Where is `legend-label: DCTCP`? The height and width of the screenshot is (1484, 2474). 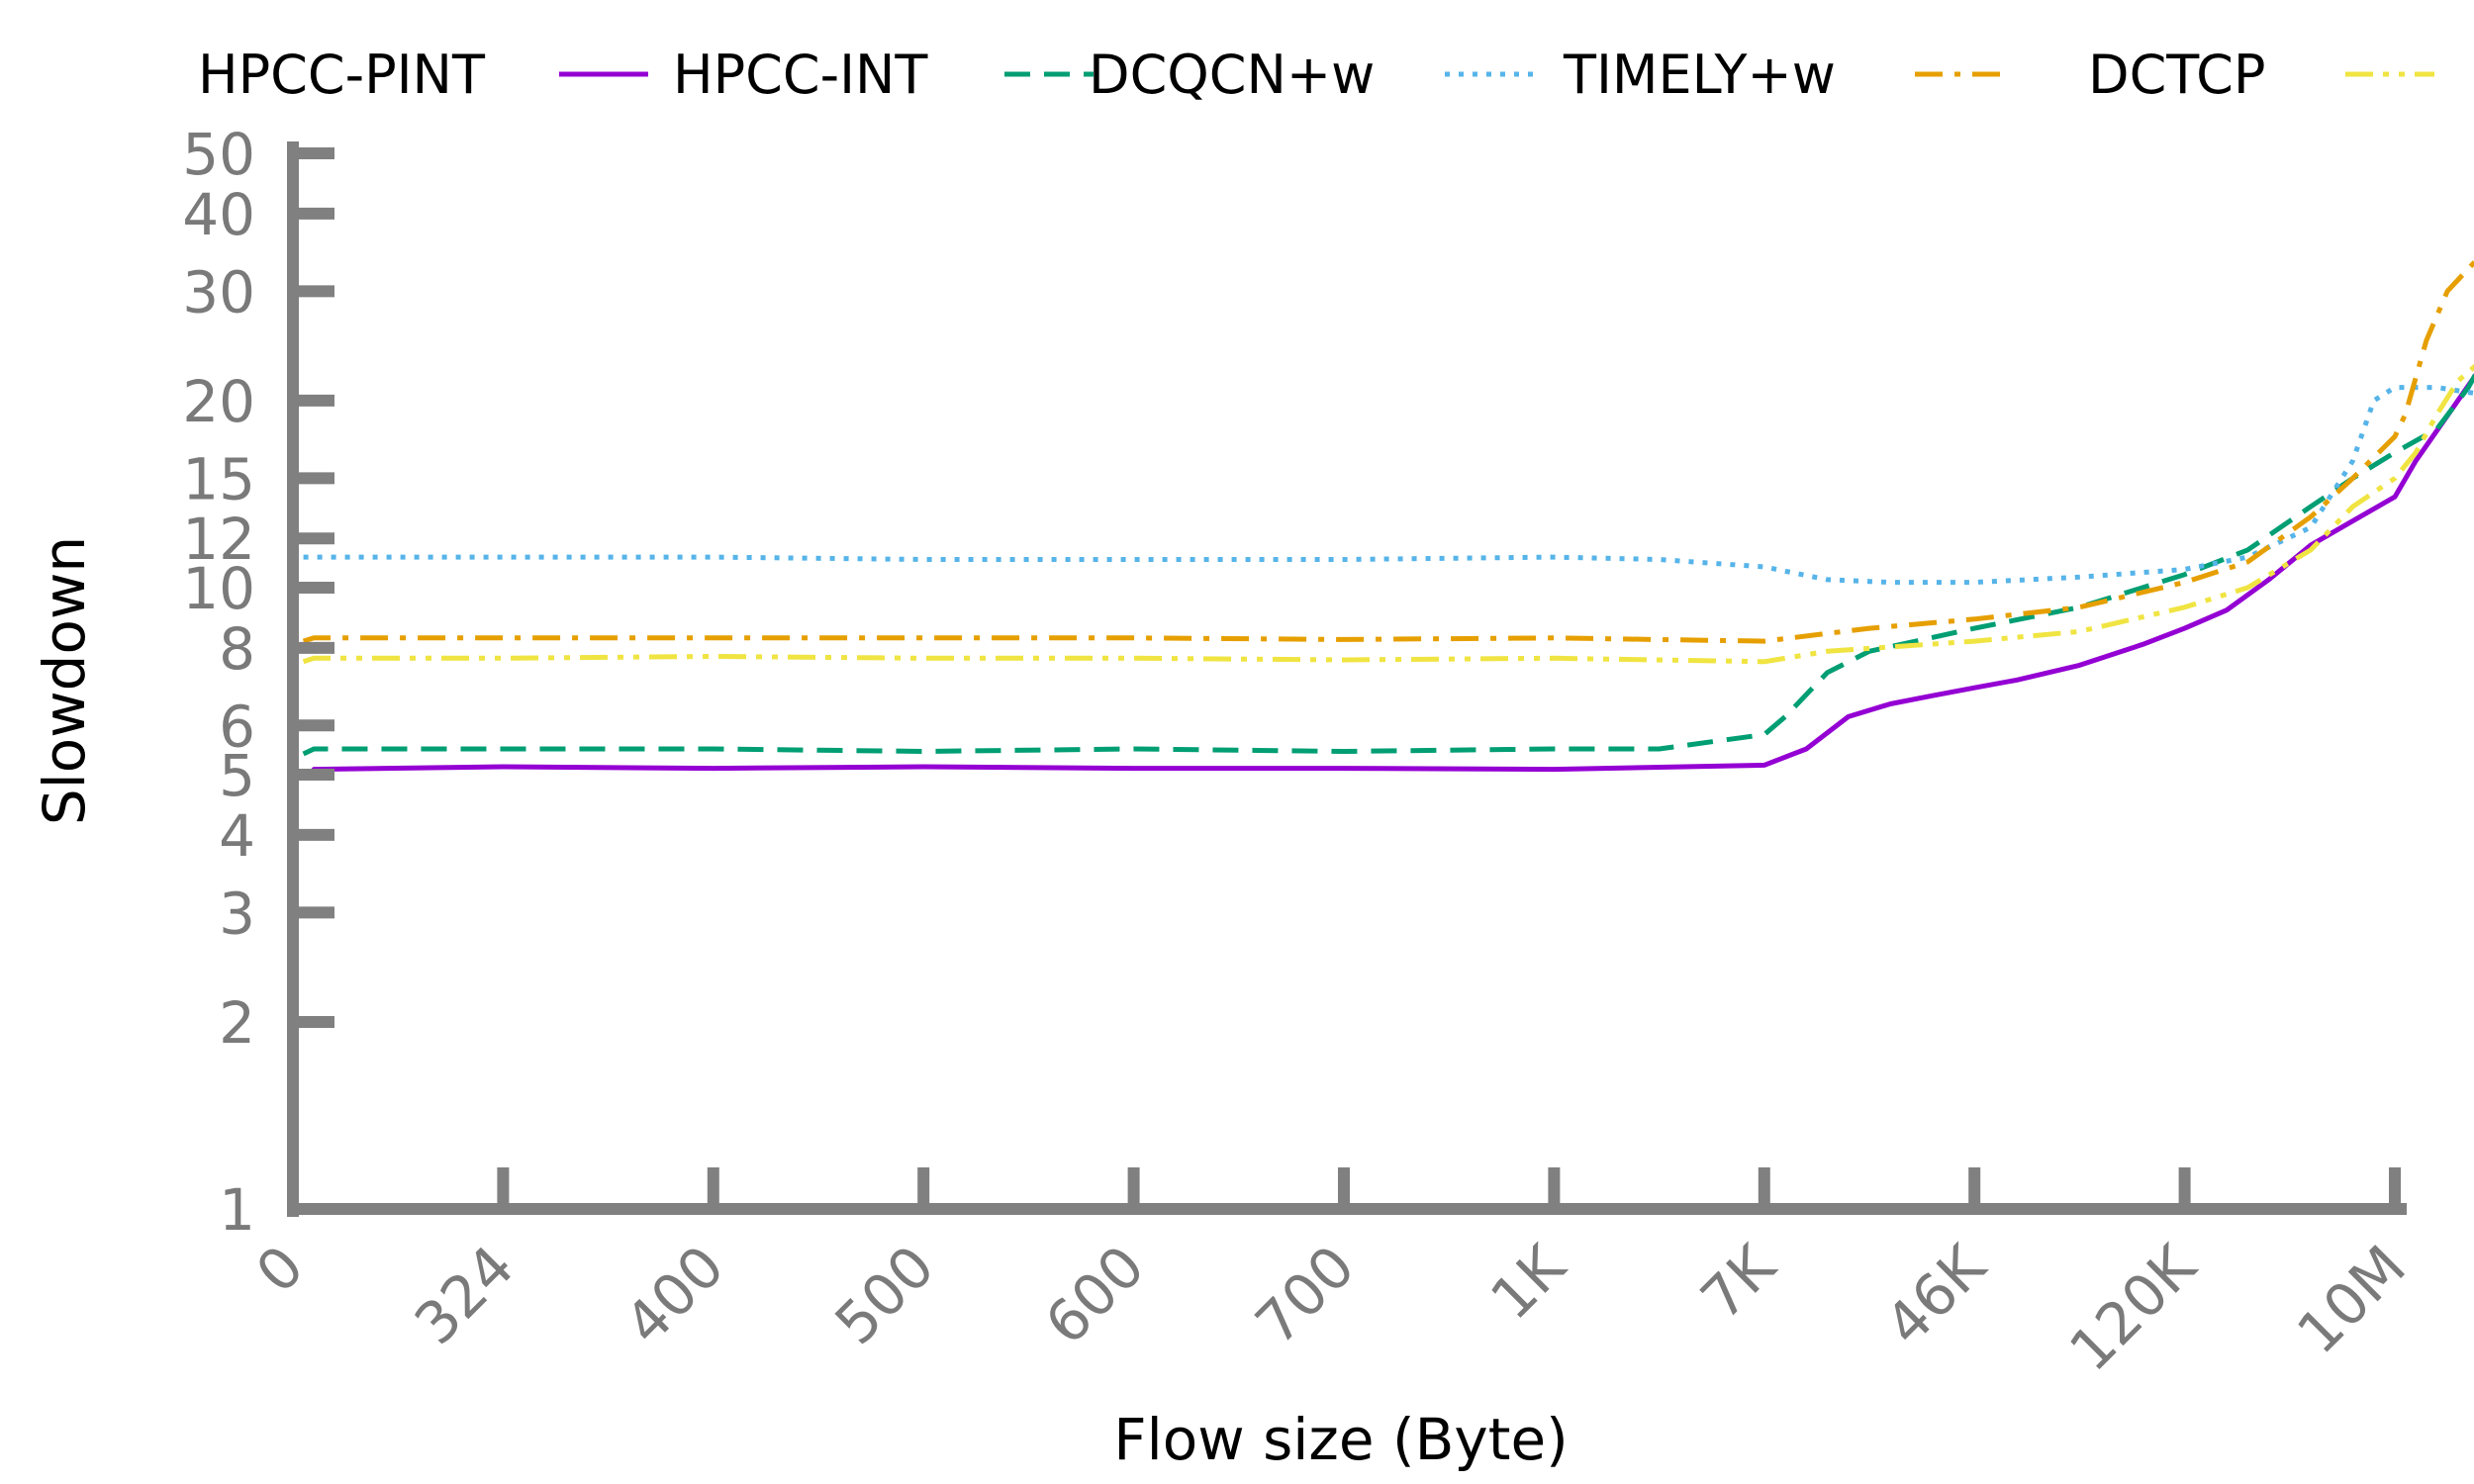
legend-label: DCTCP is located at coordinates (2176, 75).